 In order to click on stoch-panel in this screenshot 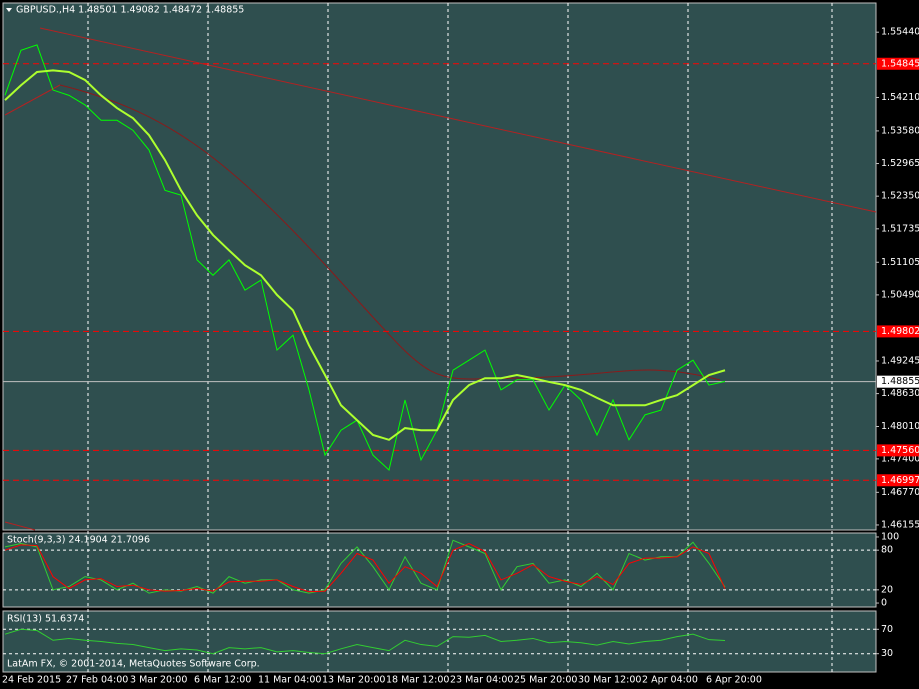, I will do `click(439, 570)`.